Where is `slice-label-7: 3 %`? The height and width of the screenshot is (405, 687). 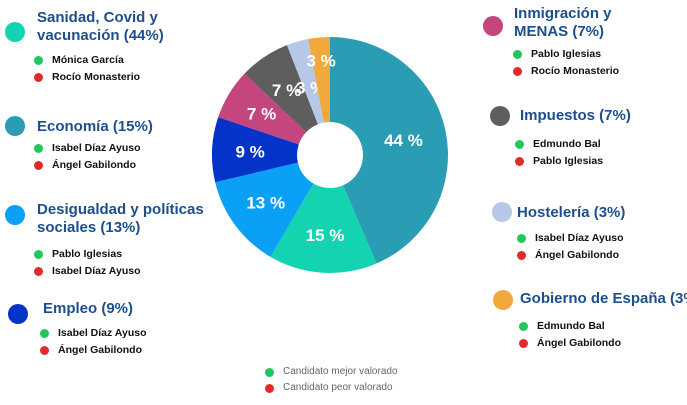
slice-label-7: 3 % is located at coordinates (320, 60).